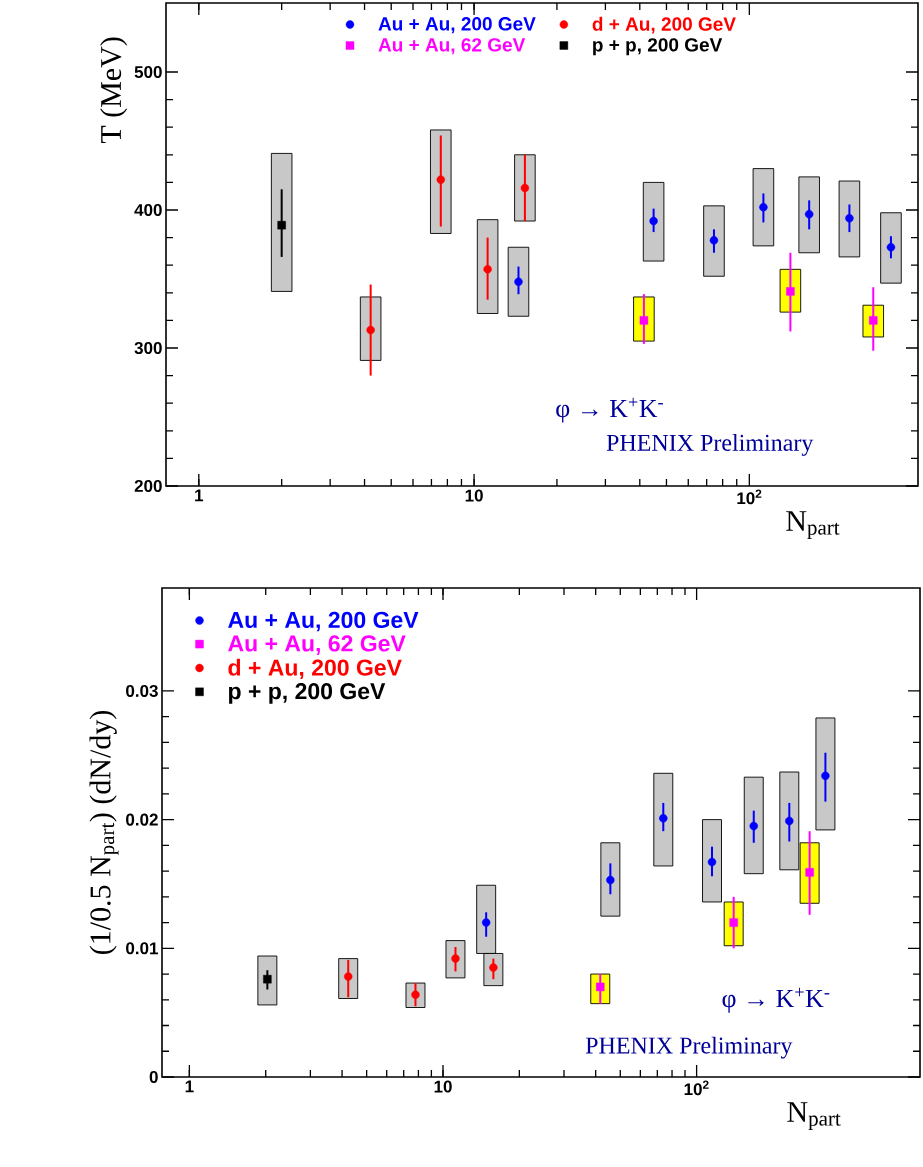 The width and height of the screenshot is (923, 1167). Describe the element at coordinates (142, 690) in the screenshot. I see `y-tick-label: 0.03` at that location.